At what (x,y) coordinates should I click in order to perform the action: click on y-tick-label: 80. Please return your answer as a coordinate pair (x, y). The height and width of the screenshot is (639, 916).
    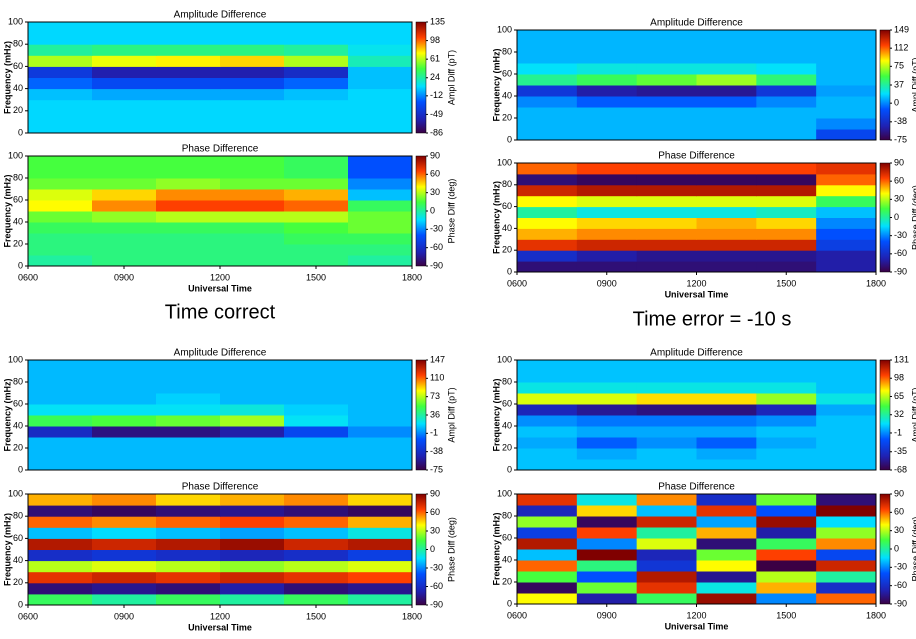
    Looking at the image, I should click on (507, 51).